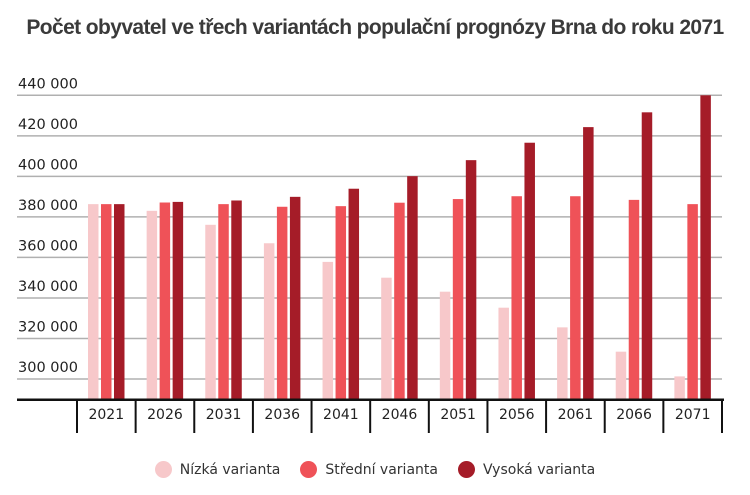 The width and height of the screenshot is (750, 495). Describe the element at coordinates (48, 328) in the screenshot. I see `y-tick-label: 320 000` at that location.